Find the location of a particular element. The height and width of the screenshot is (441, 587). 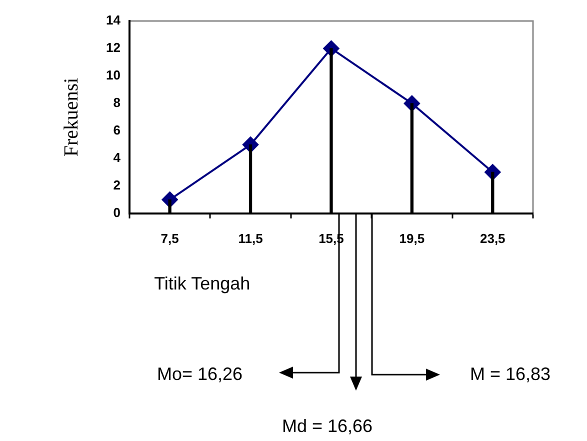

x-tick-label: 7,5 is located at coordinates (169, 238).